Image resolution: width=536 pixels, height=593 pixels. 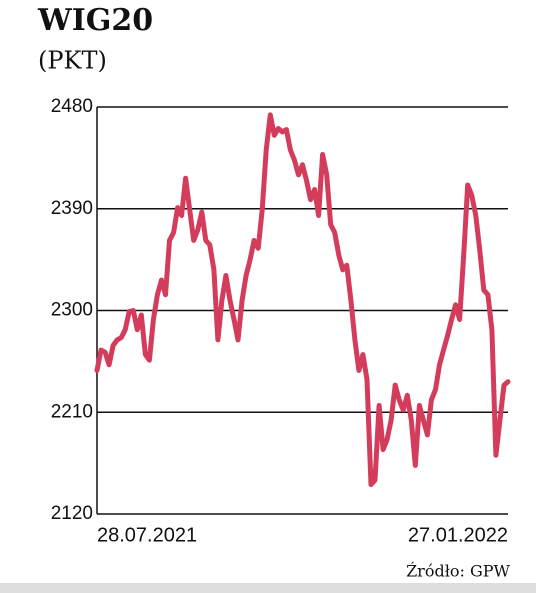 What do you see at coordinates (72, 513) in the screenshot?
I see `y-tick-label: 2120` at bounding box center [72, 513].